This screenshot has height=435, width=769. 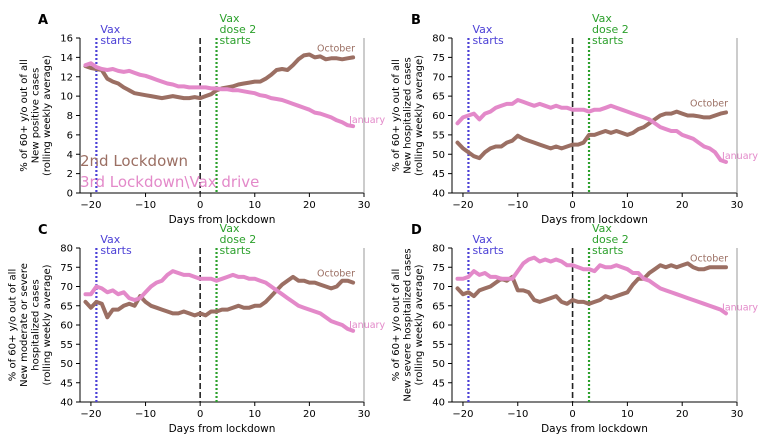 I want to click on y-tick-label: 16, so click(x=66, y=39).